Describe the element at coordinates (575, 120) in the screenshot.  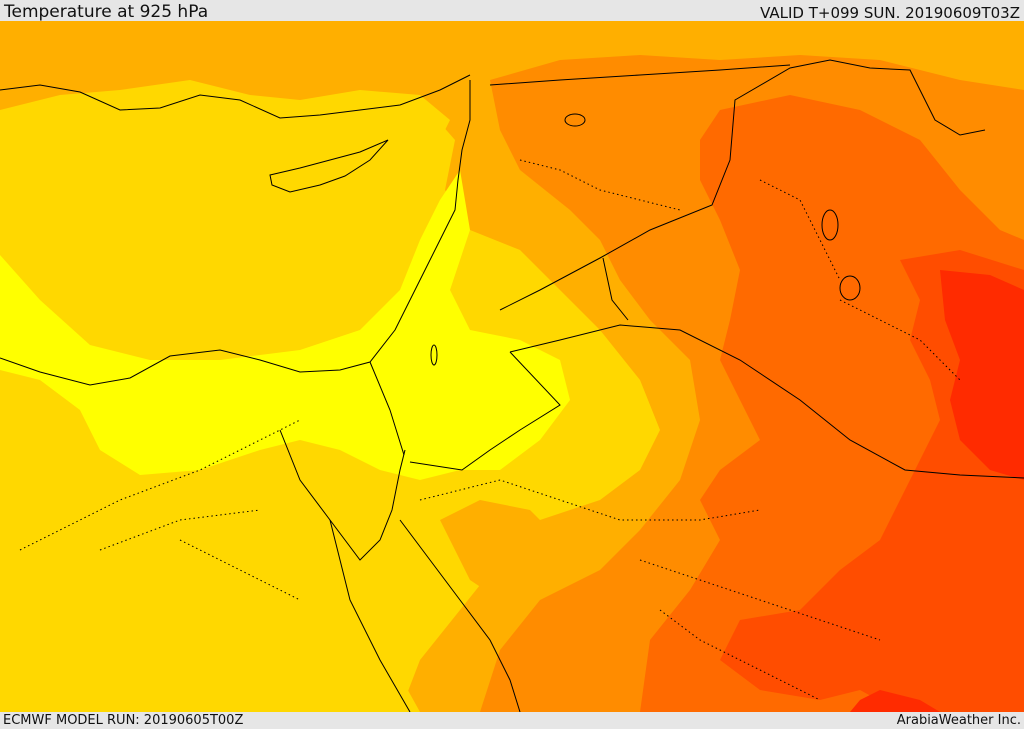
I see `lake-assad` at that location.